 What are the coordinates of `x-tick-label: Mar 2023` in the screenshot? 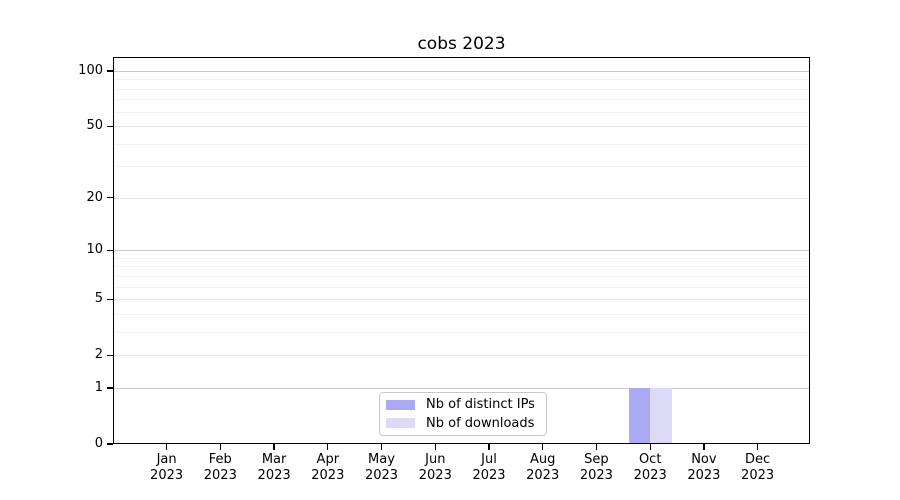 It's located at (274, 467).